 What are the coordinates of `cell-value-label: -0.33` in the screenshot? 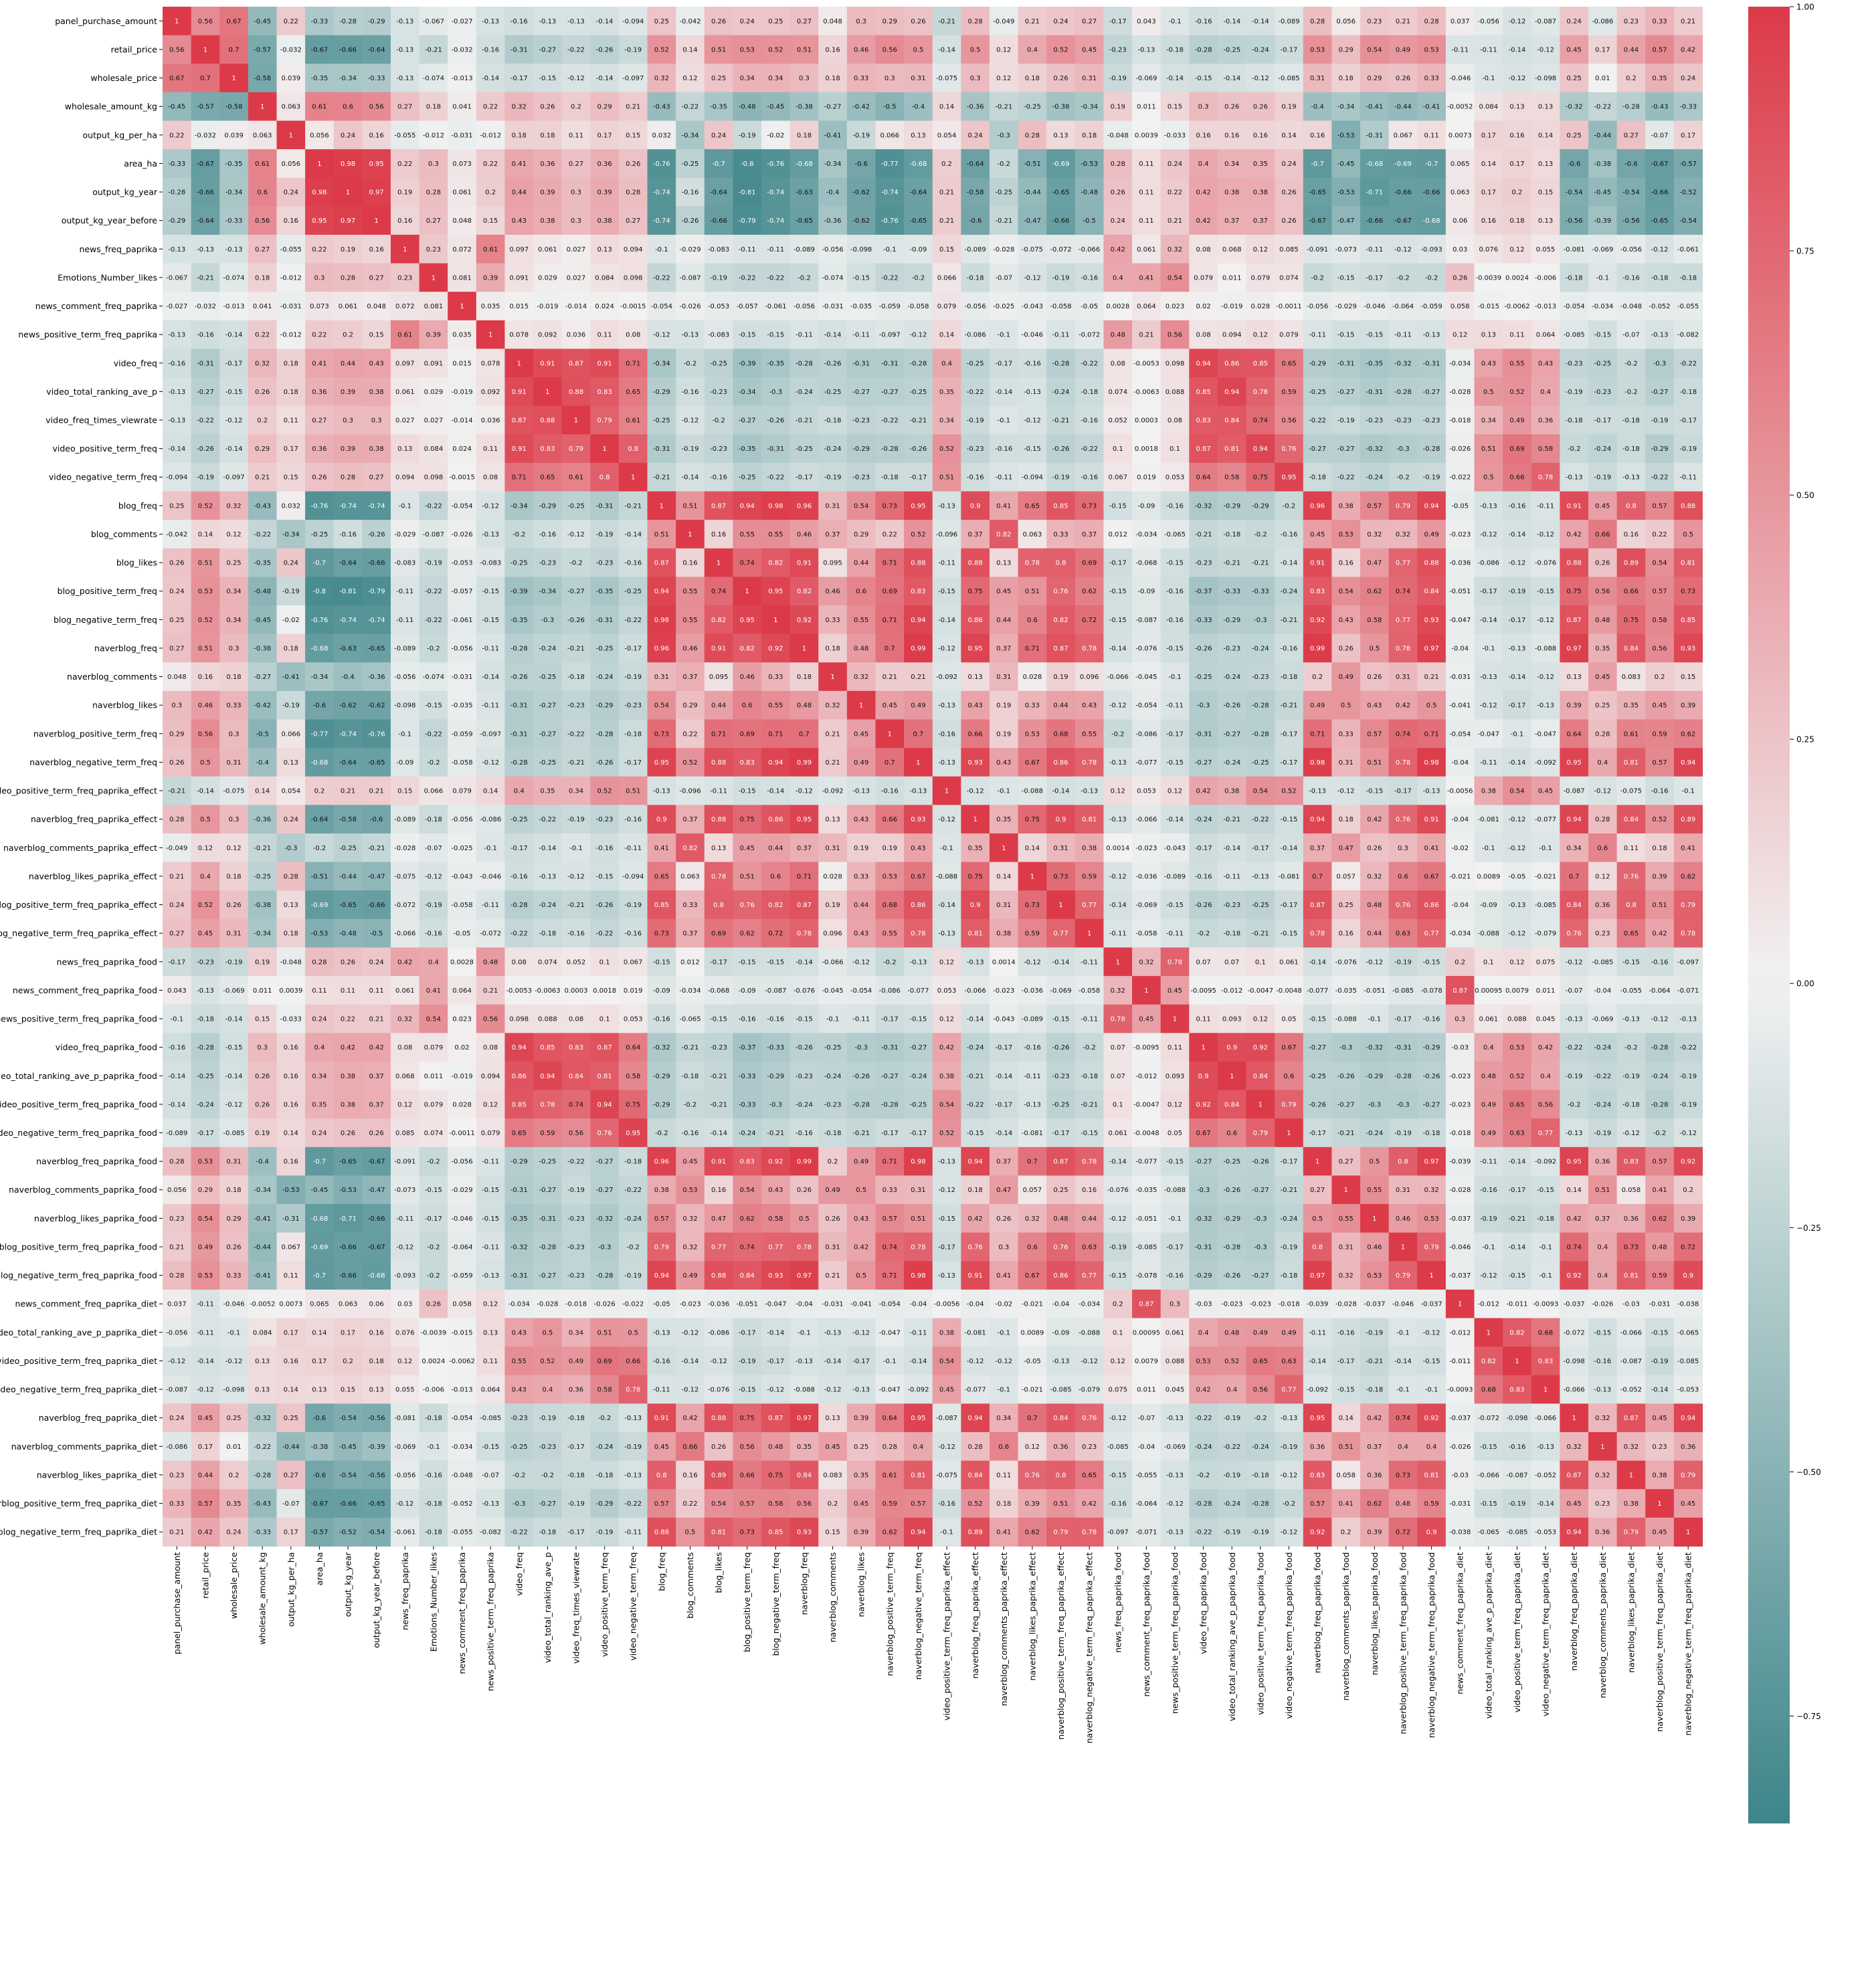 It's located at (377, 78).